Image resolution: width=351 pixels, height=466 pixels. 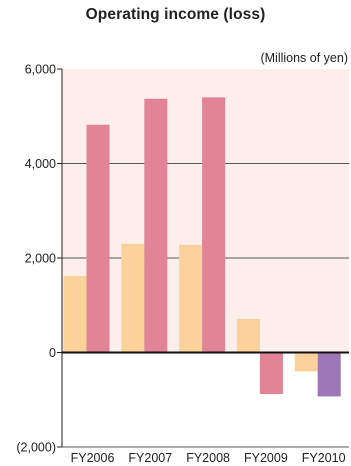 What do you see at coordinates (266, 458) in the screenshot?
I see `x-tick-label: FY2009` at bounding box center [266, 458].